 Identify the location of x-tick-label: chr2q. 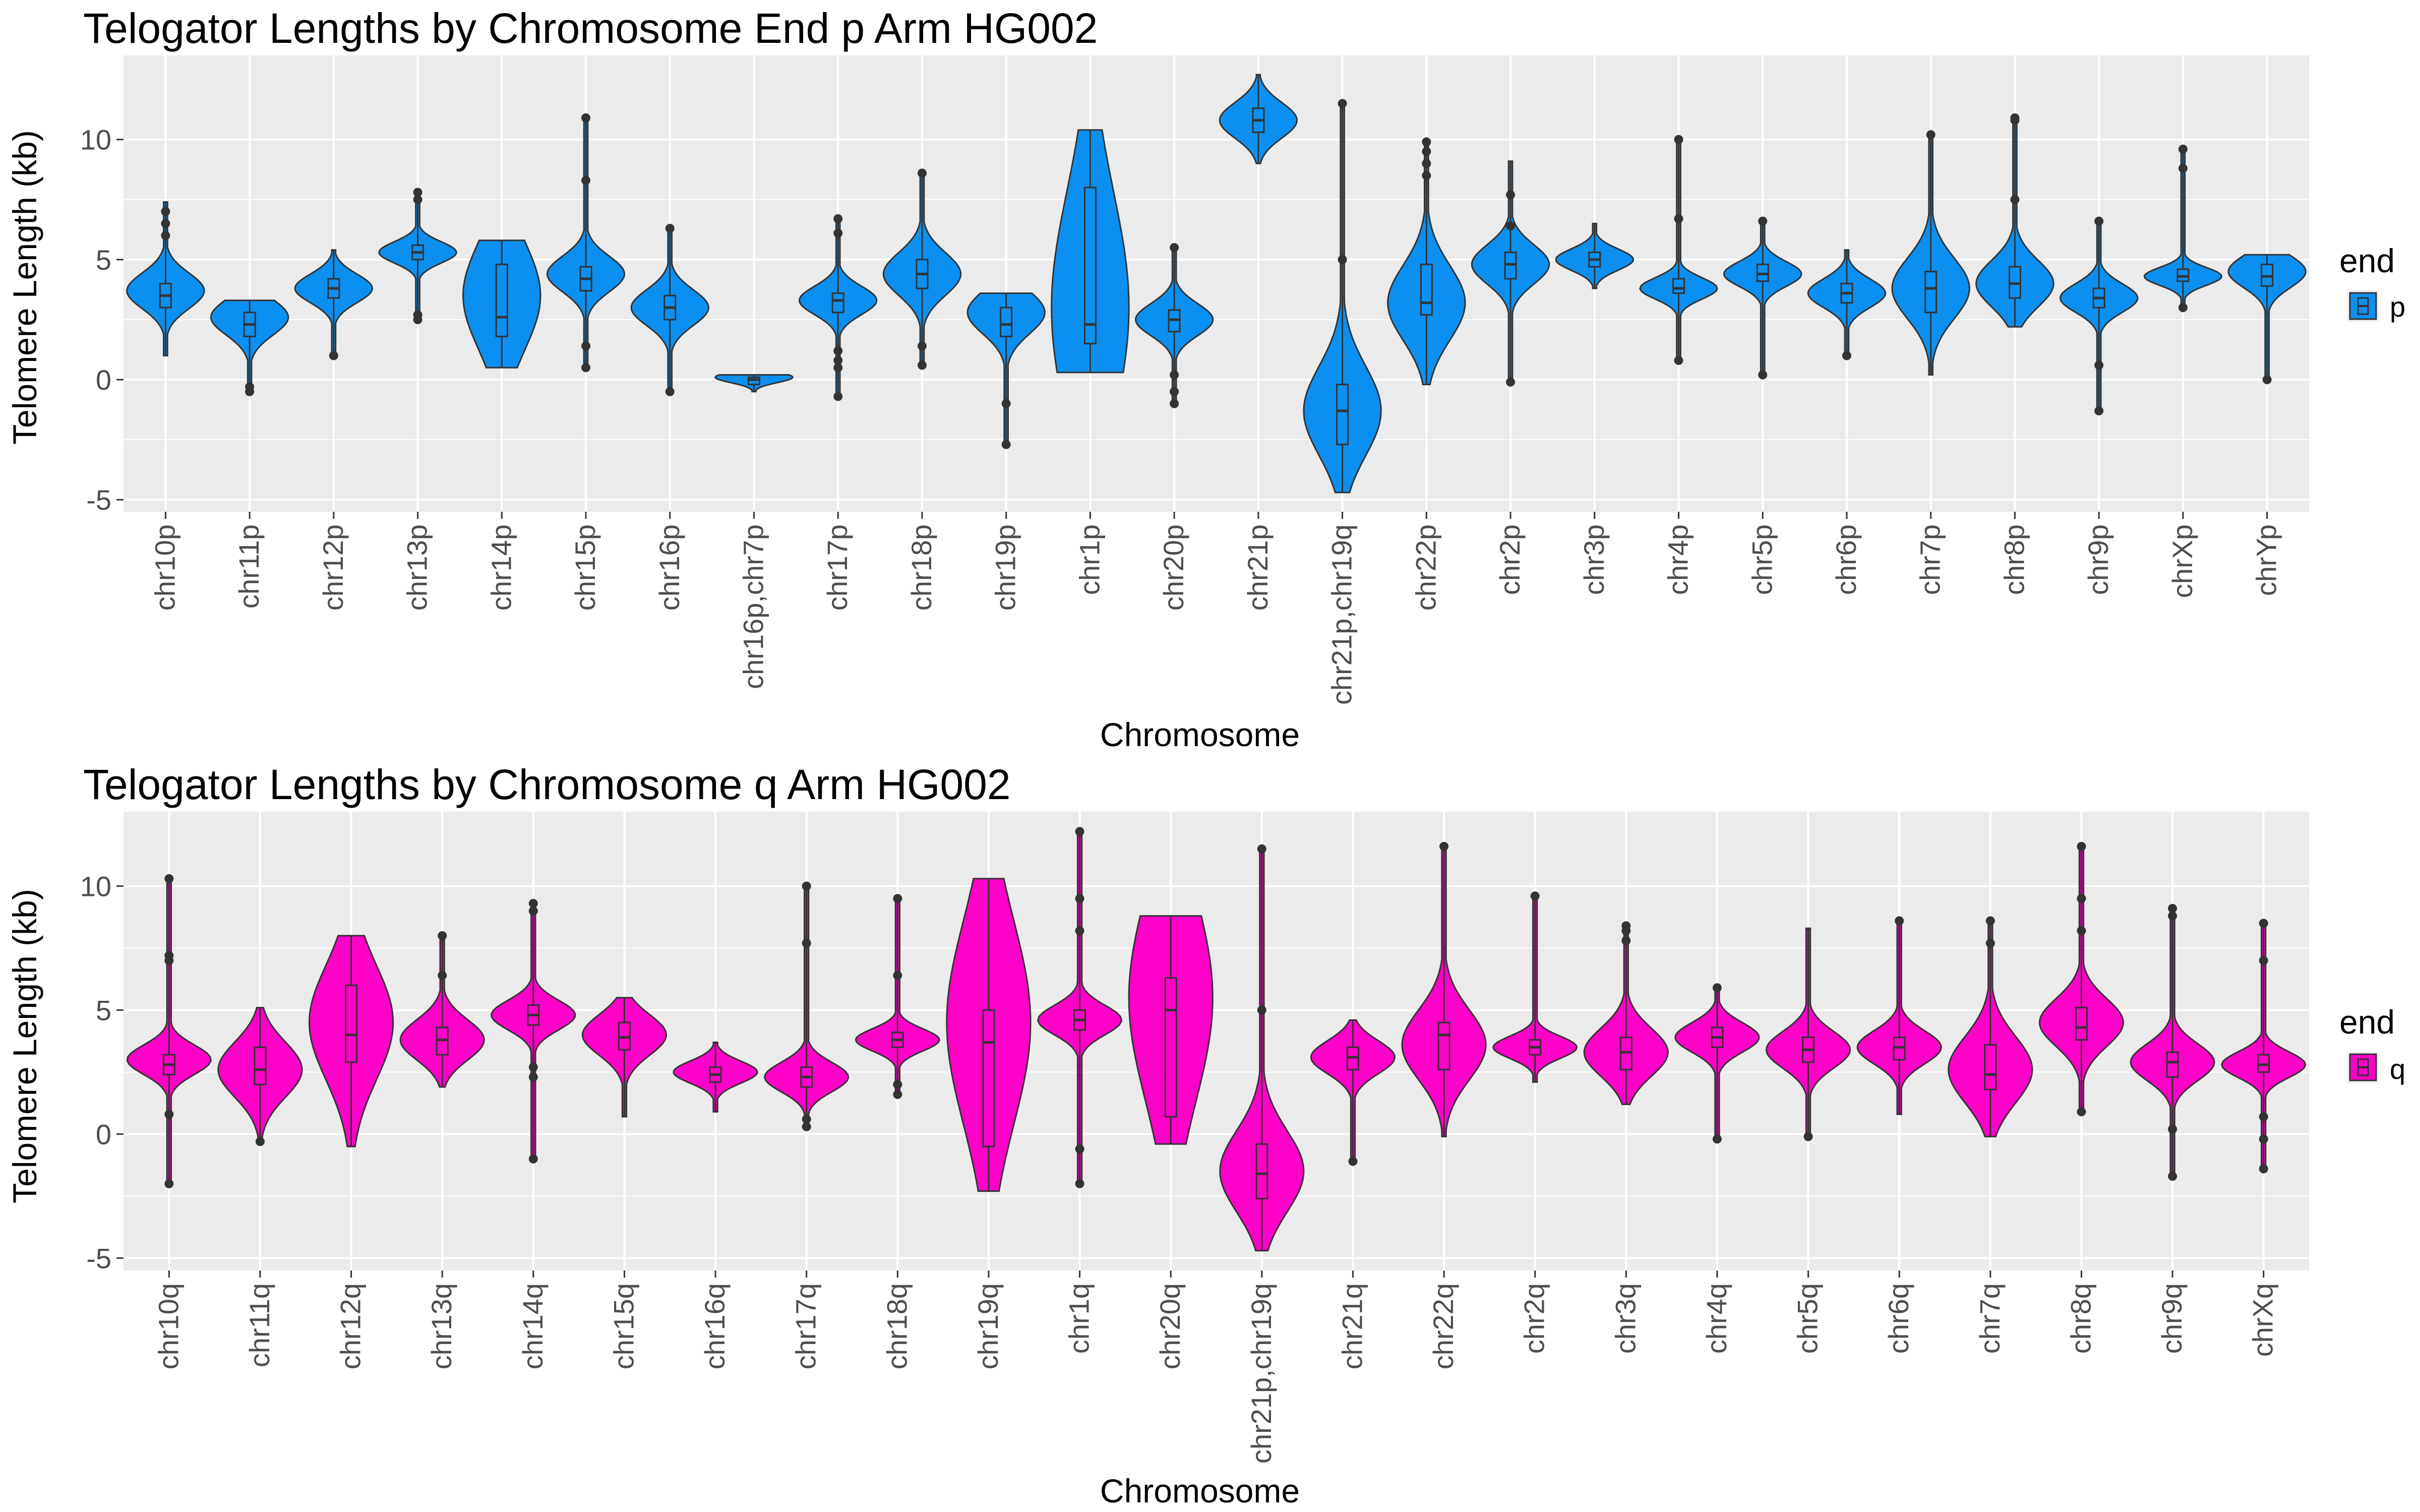
(1534, 1318).